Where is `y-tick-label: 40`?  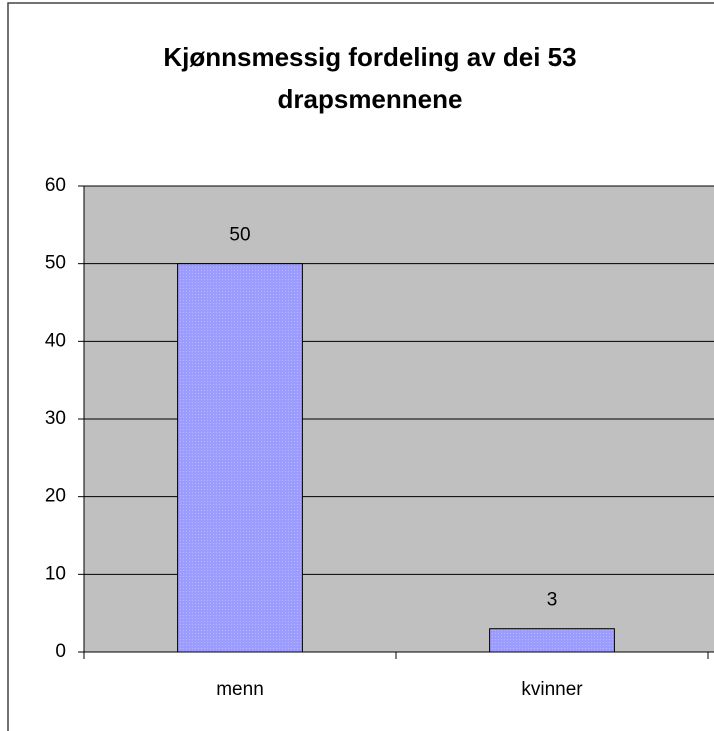
y-tick-label: 40 is located at coordinates (55, 340).